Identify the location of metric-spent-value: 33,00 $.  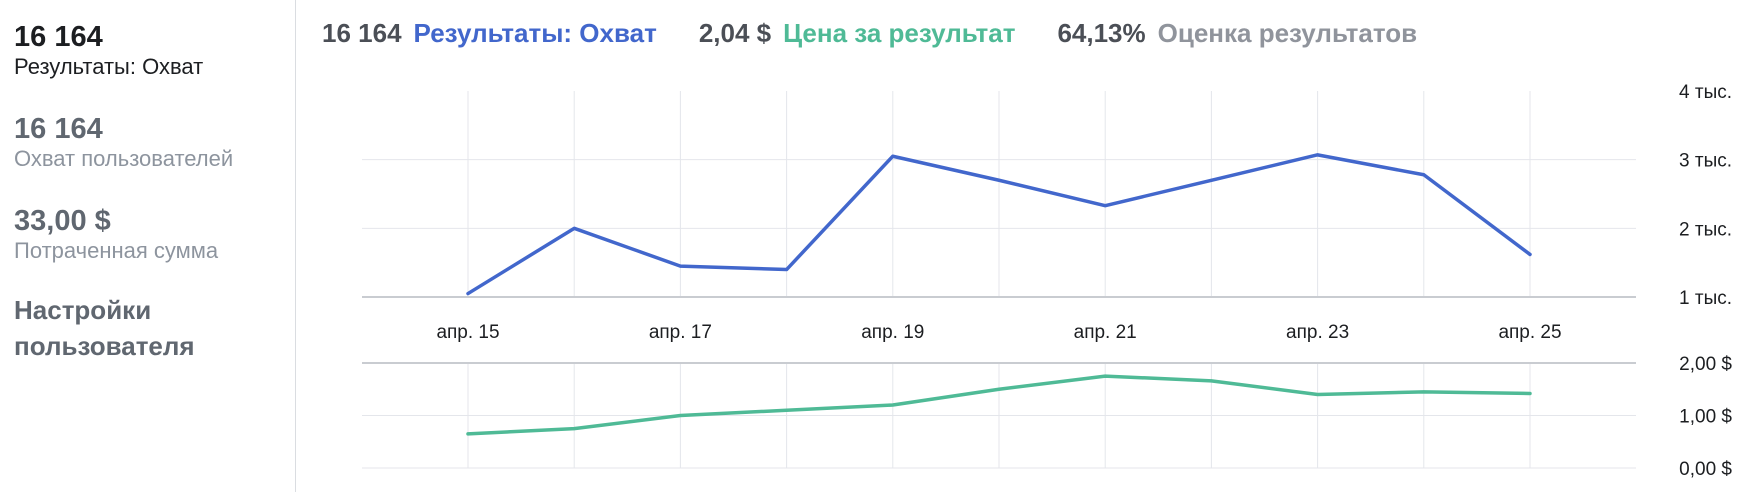
(62, 221).